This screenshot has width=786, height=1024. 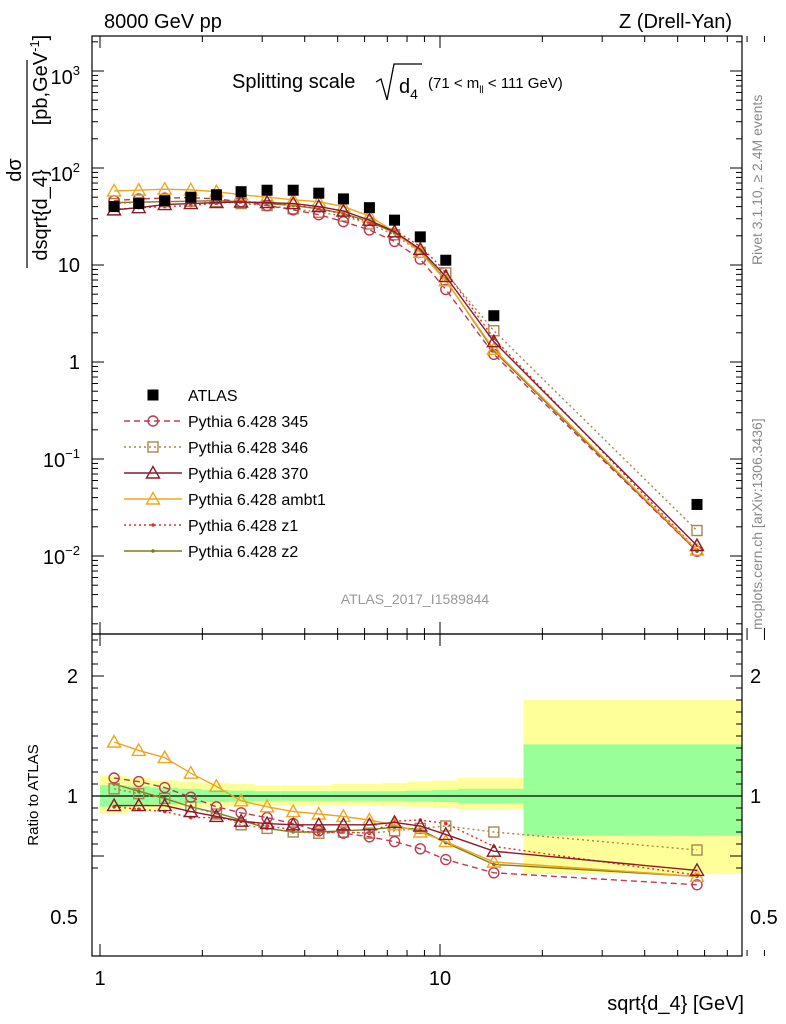 I want to click on y-tick-1: 1, so click(x=74, y=363).